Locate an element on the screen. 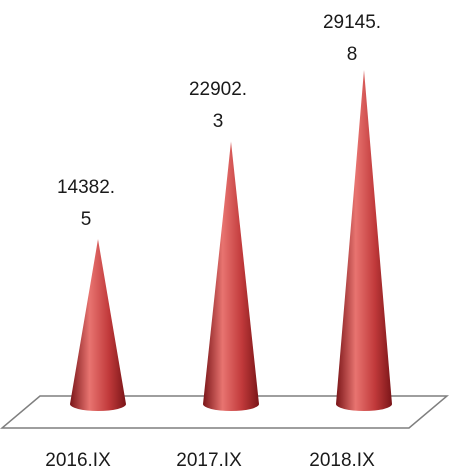  data-label-2018-line1: 29145. is located at coordinates (352, 22).